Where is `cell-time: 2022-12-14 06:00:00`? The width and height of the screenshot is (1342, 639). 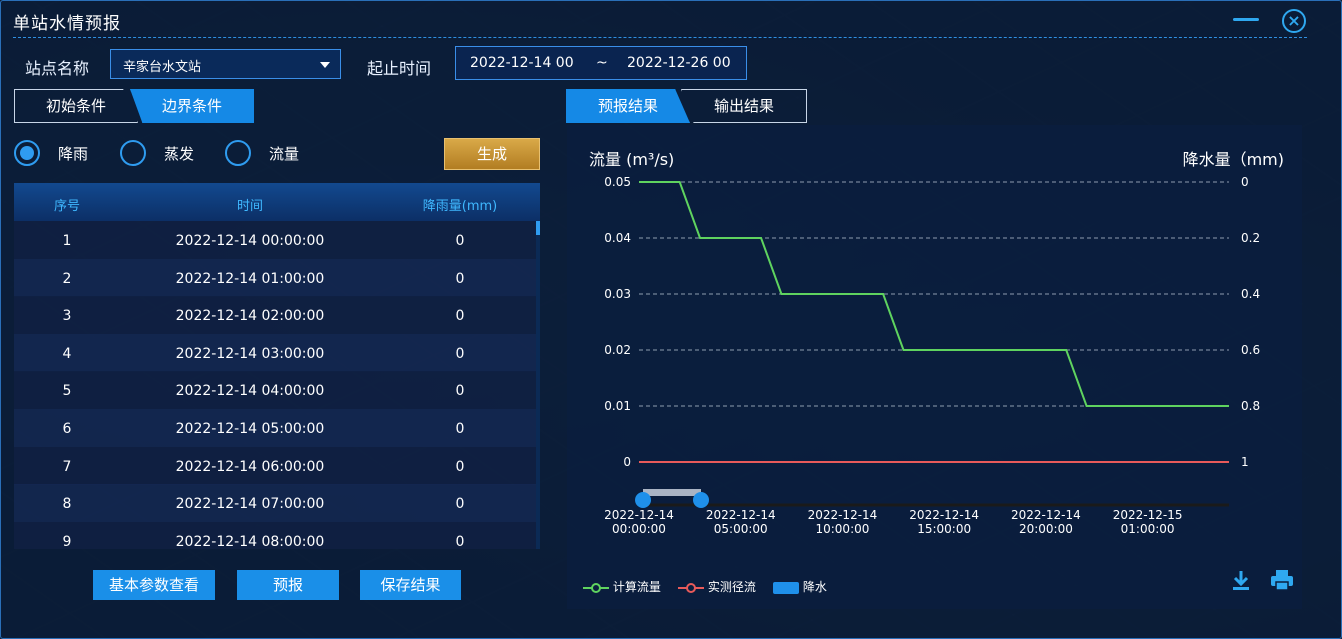 cell-time: 2022-12-14 06:00:00 is located at coordinates (250, 466).